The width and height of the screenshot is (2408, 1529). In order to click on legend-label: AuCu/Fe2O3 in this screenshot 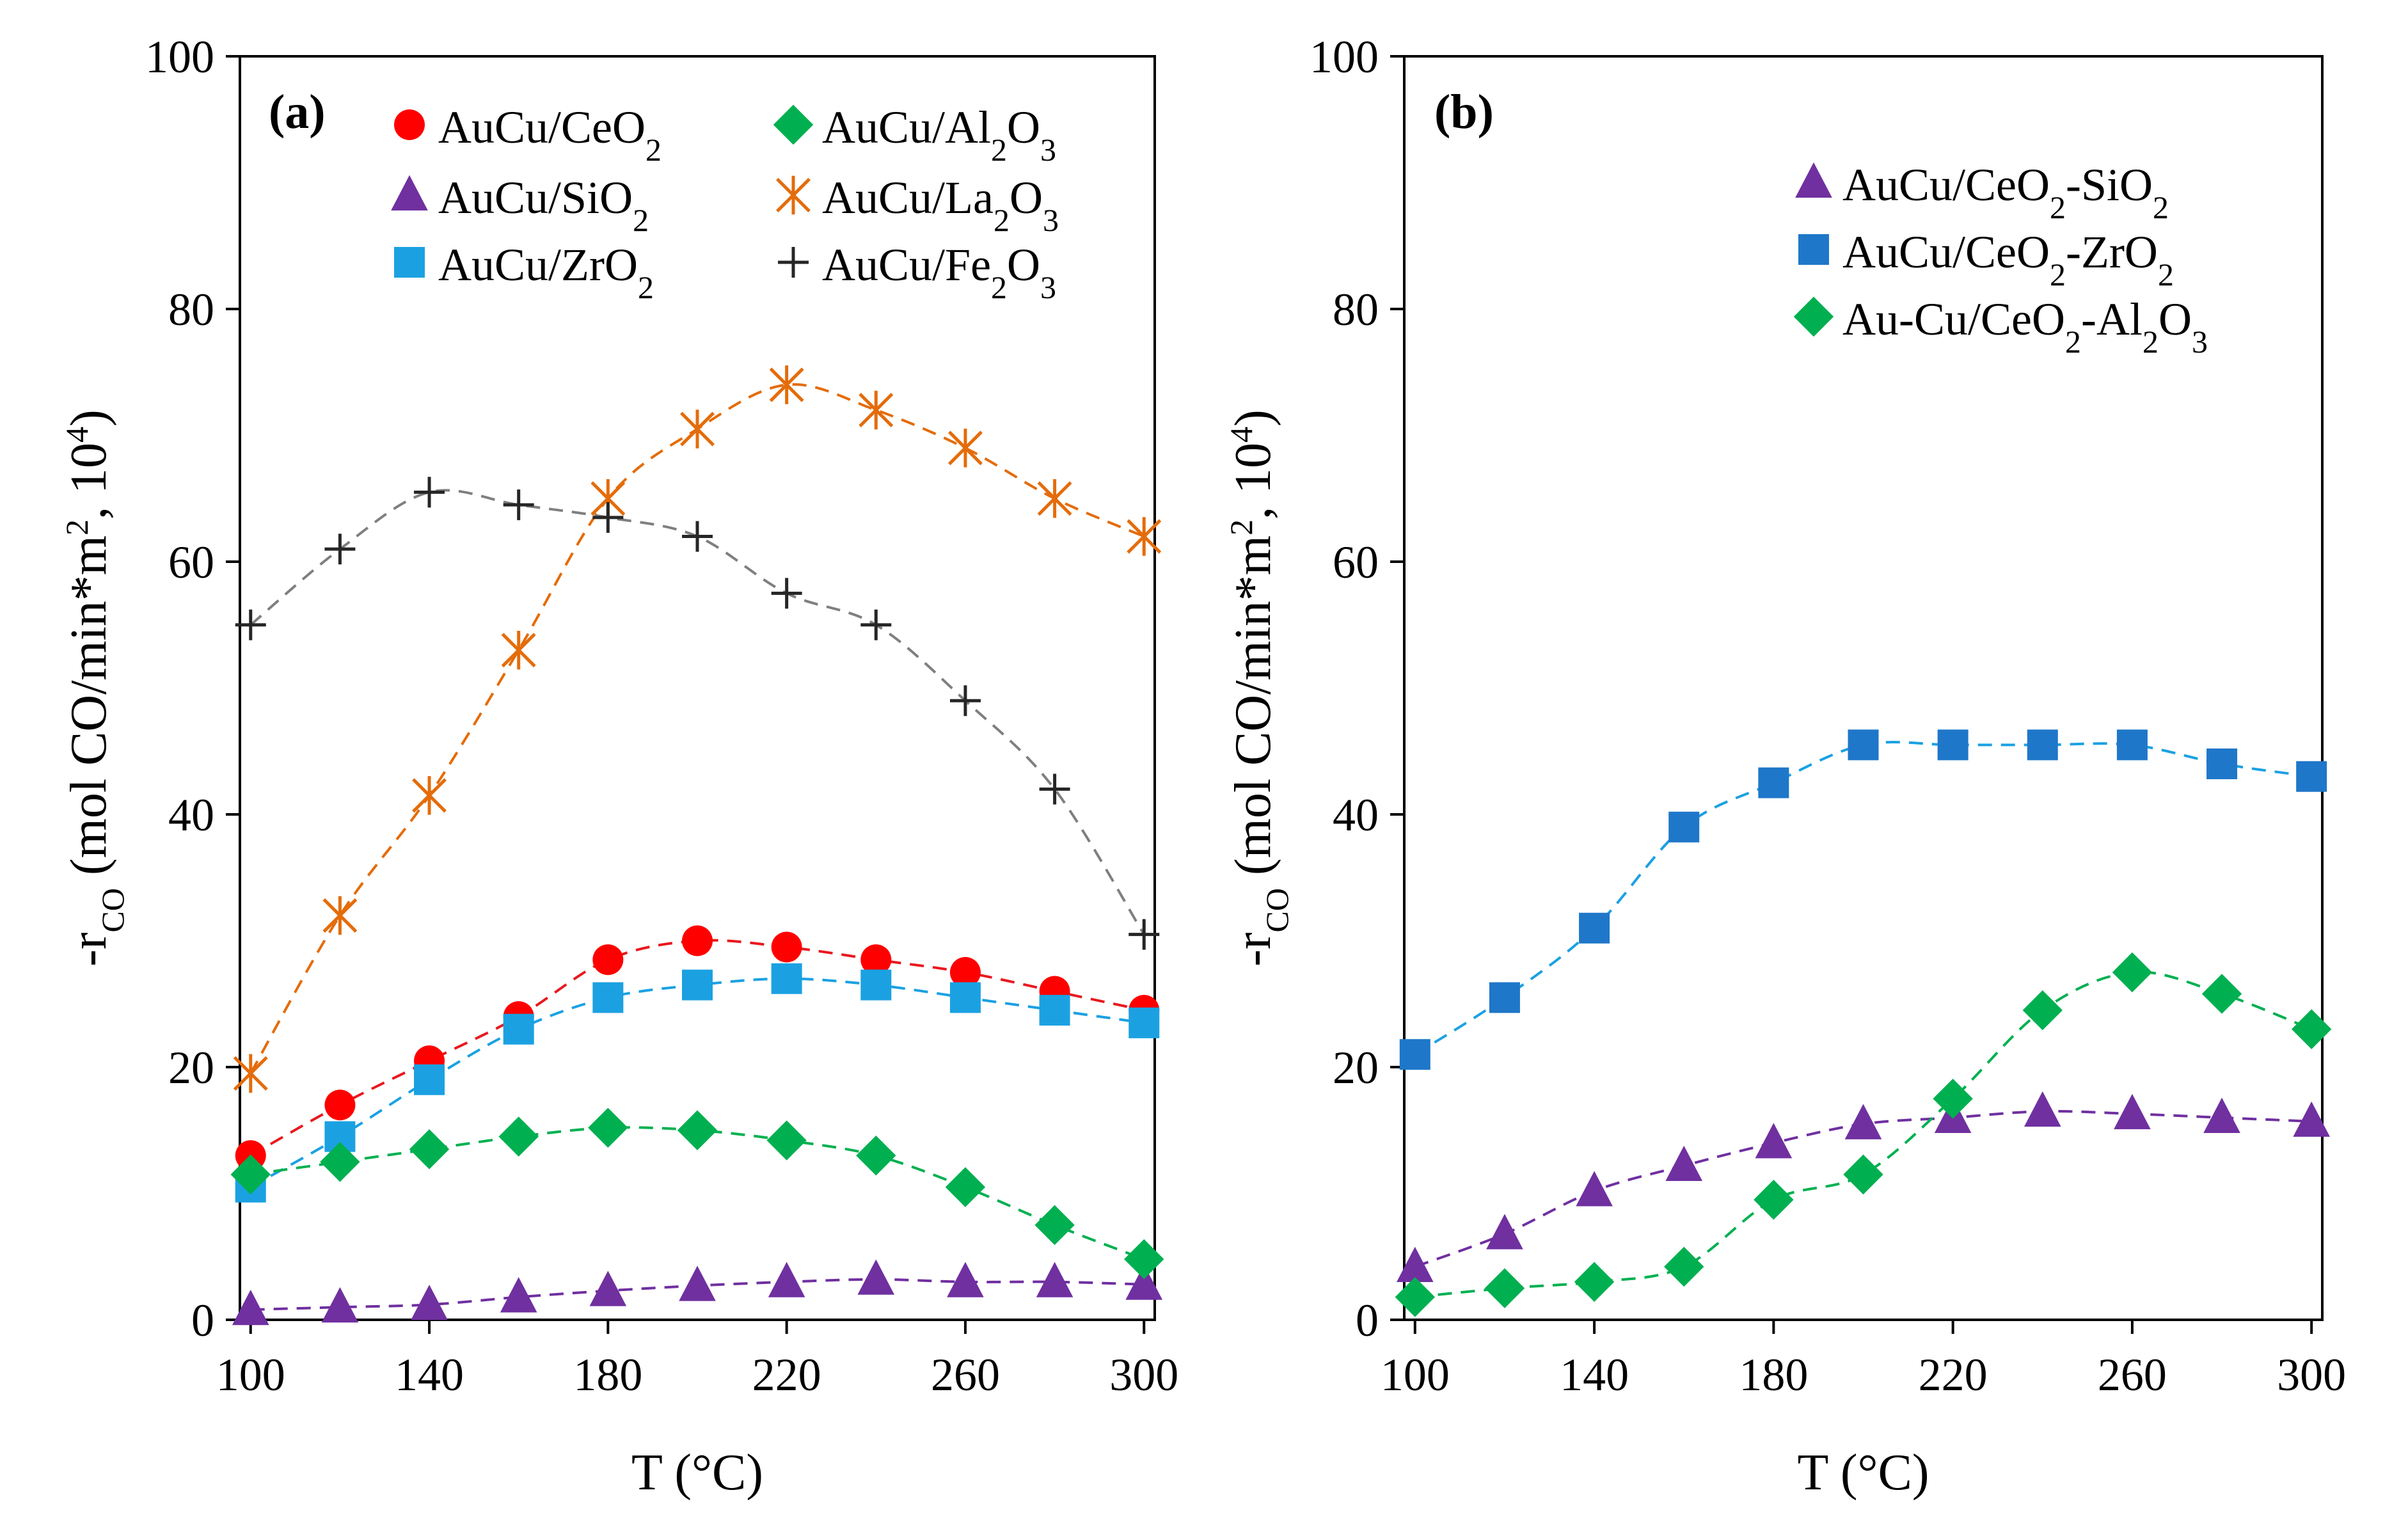, I will do `click(939, 272)`.